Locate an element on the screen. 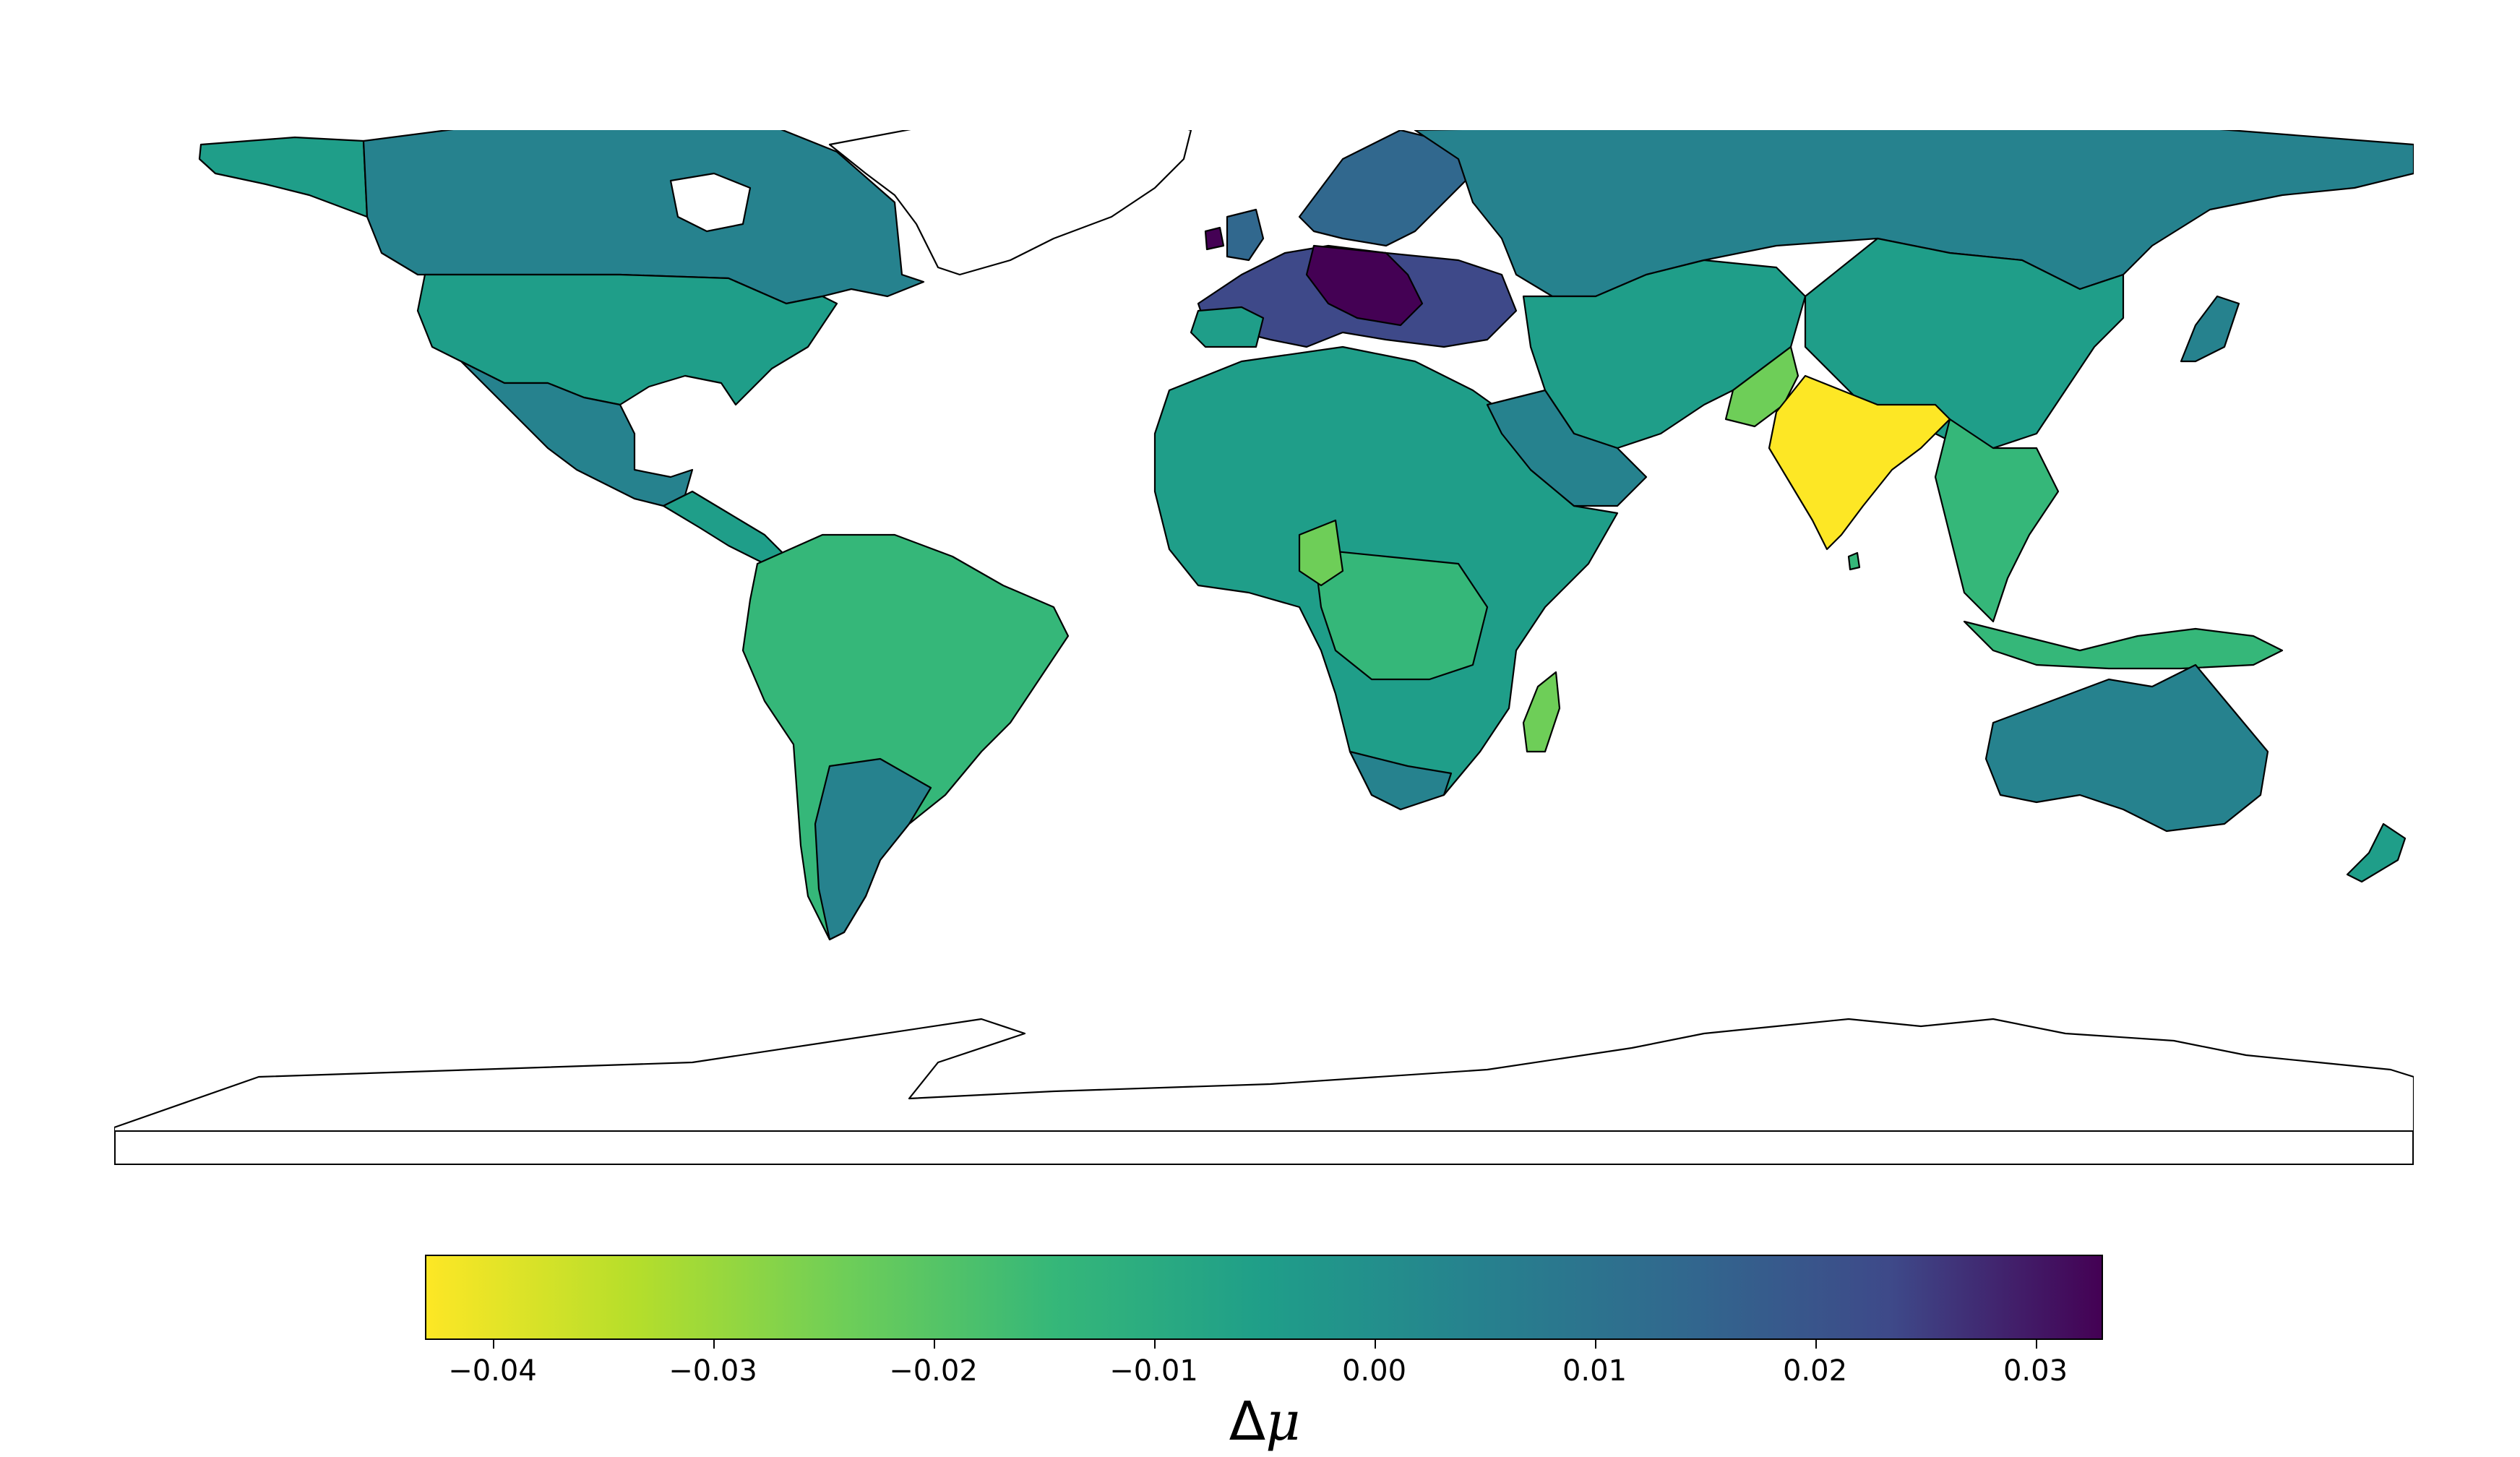 Image resolution: width=2520 pixels, height=1457 pixels. southeast-asia is located at coordinates (1997, 520).